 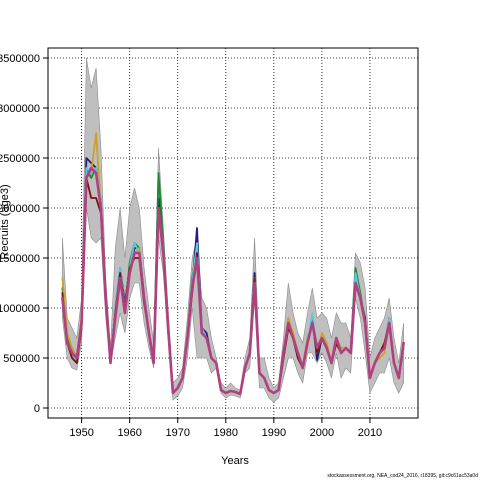 What do you see at coordinates (21, 359) in the screenshot?
I see `y-tick-label: 500000` at bounding box center [21, 359].